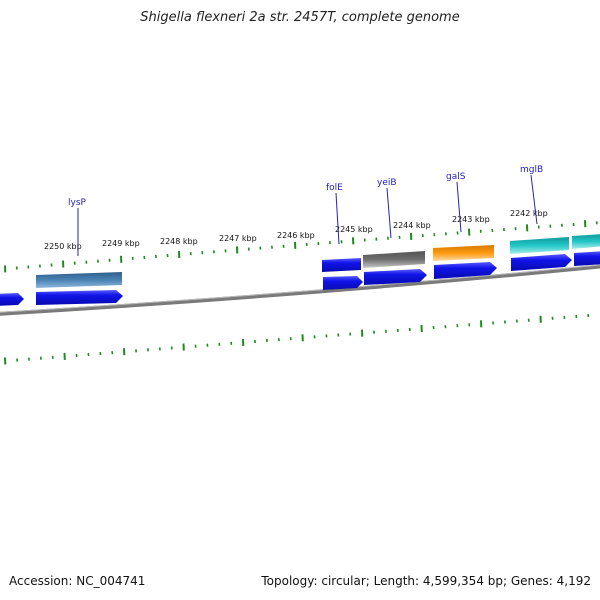  I want to click on gene-label-mglB: mglB, so click(531, 170).